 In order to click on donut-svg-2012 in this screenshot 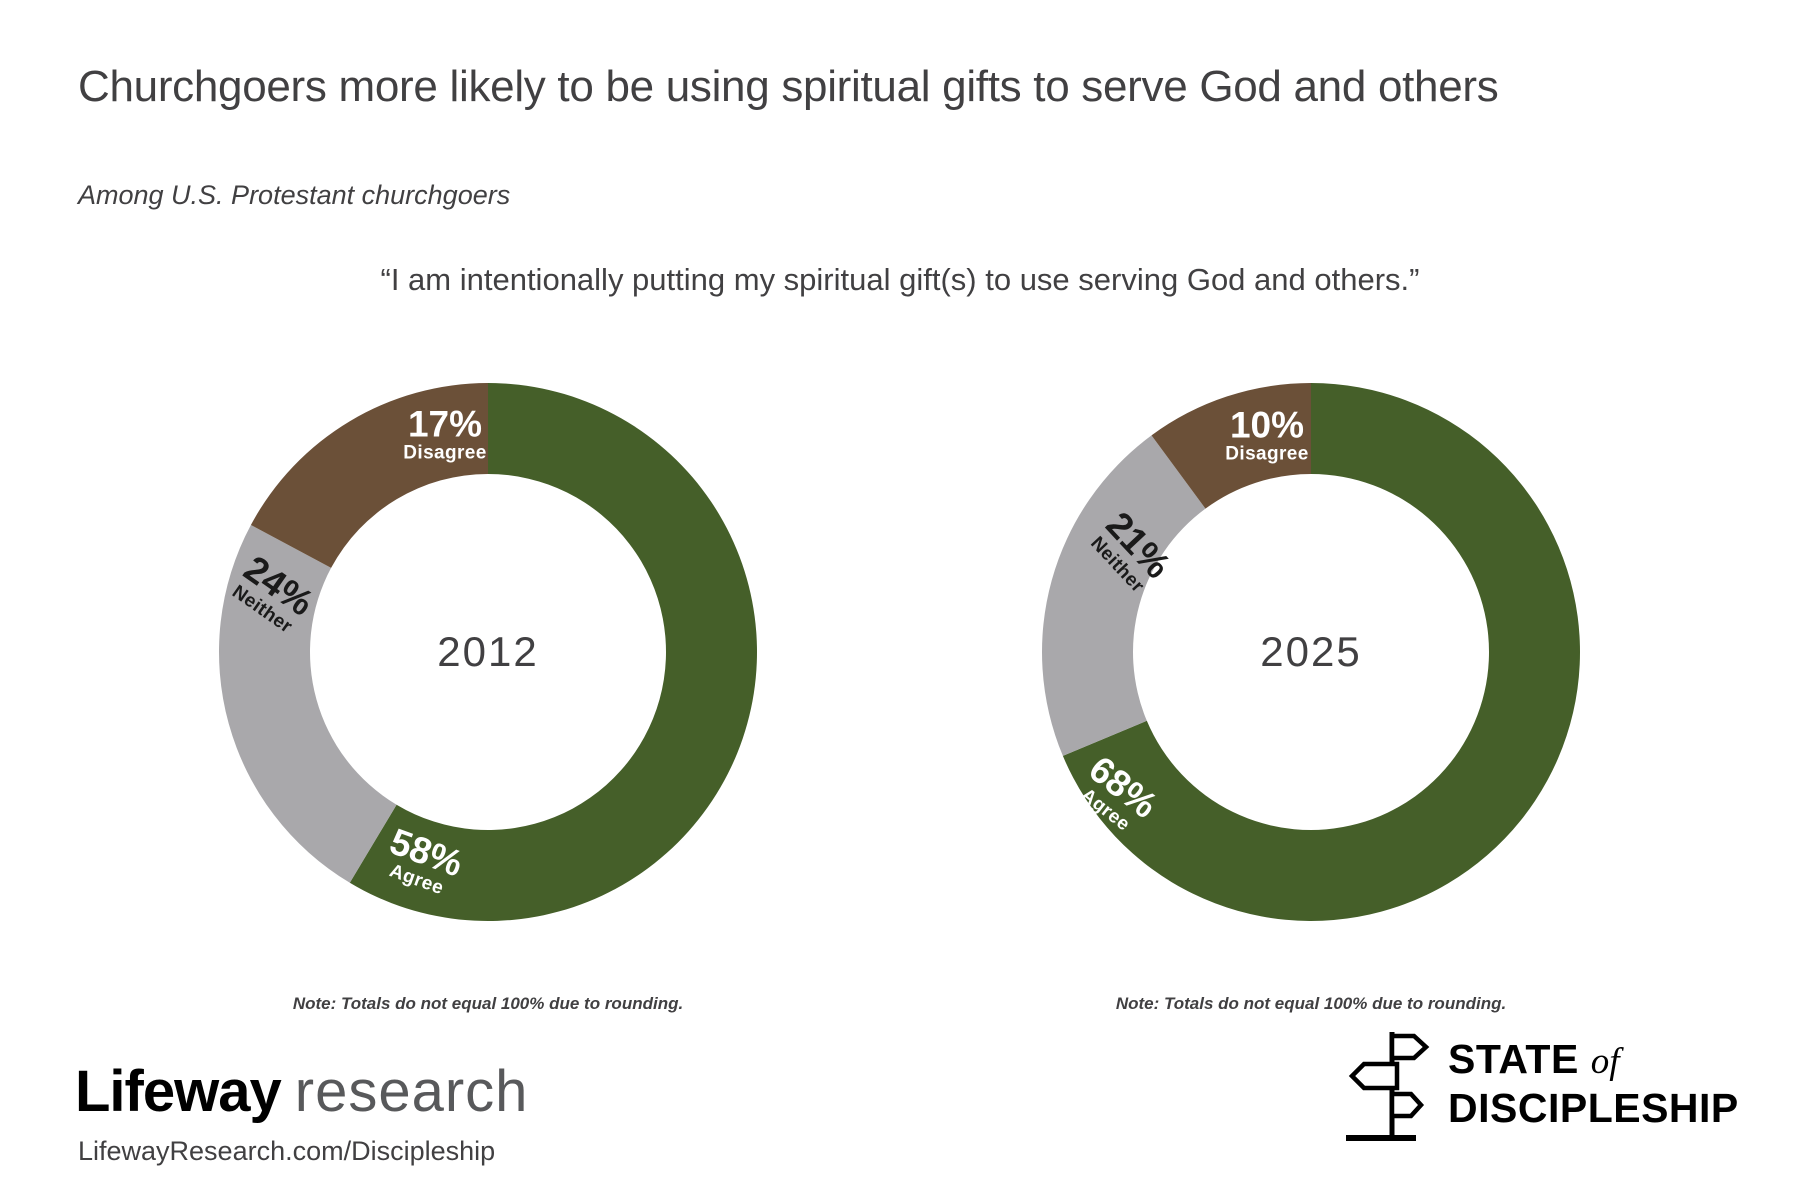, I will do `click(488, 652)`.